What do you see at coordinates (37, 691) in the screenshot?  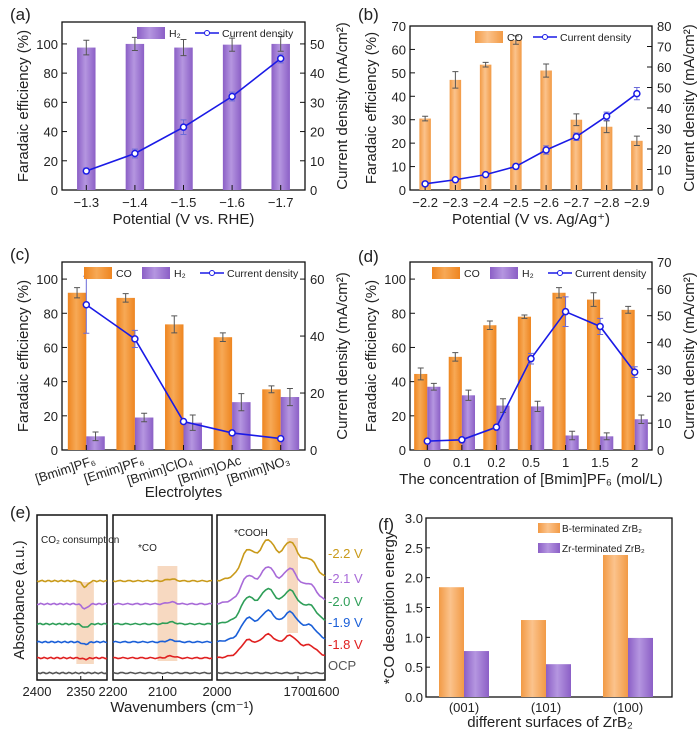 I see `x-tick-label: 2400` at bounding box center [37, 691].